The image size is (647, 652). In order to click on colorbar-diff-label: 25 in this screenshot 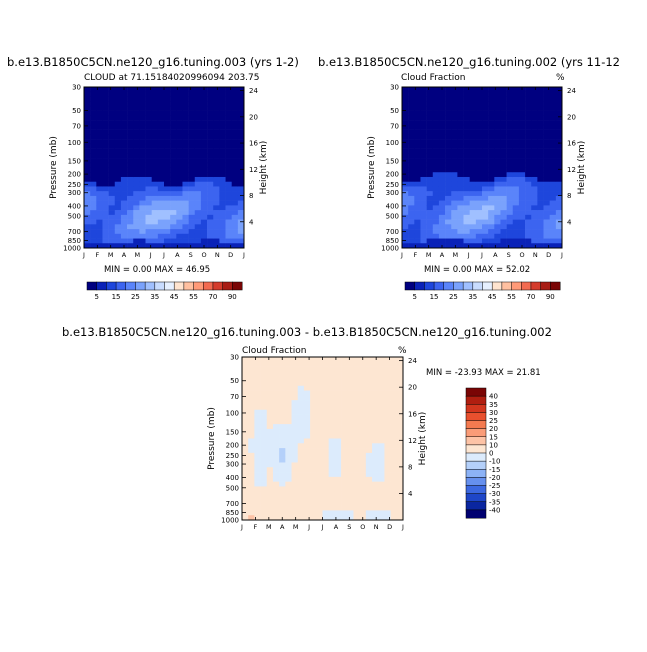, I will do `click(493, 421)`.